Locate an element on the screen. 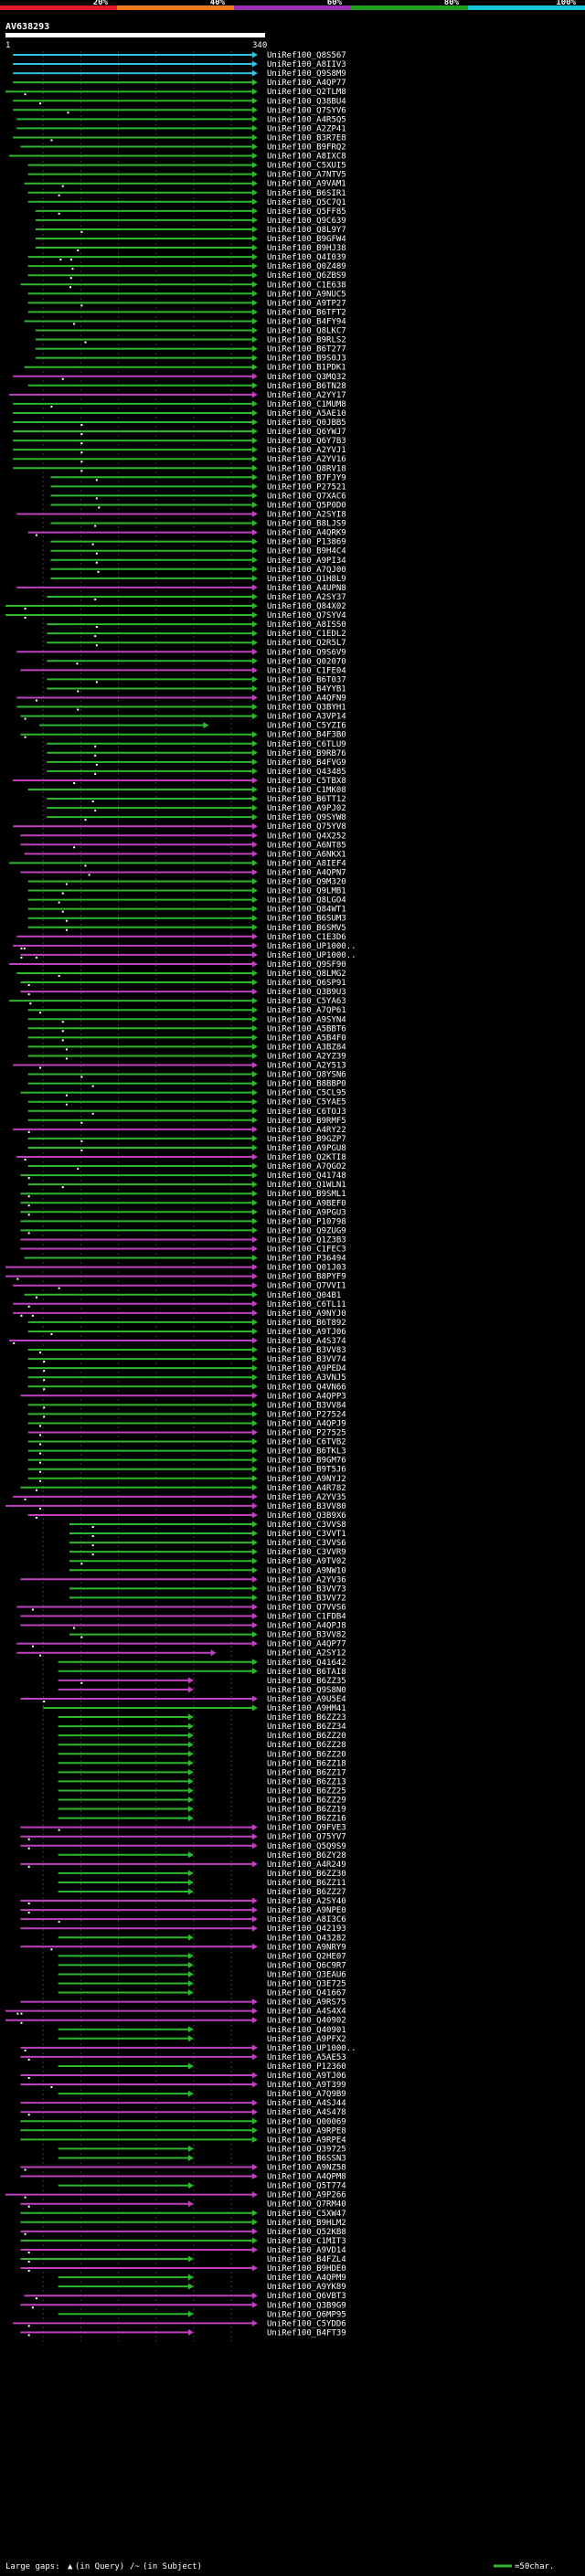 The width and height of the screenshot is (585, 2576). hit-label: UniRef100_A7QGO2 is located at coordinates (307, 1166).